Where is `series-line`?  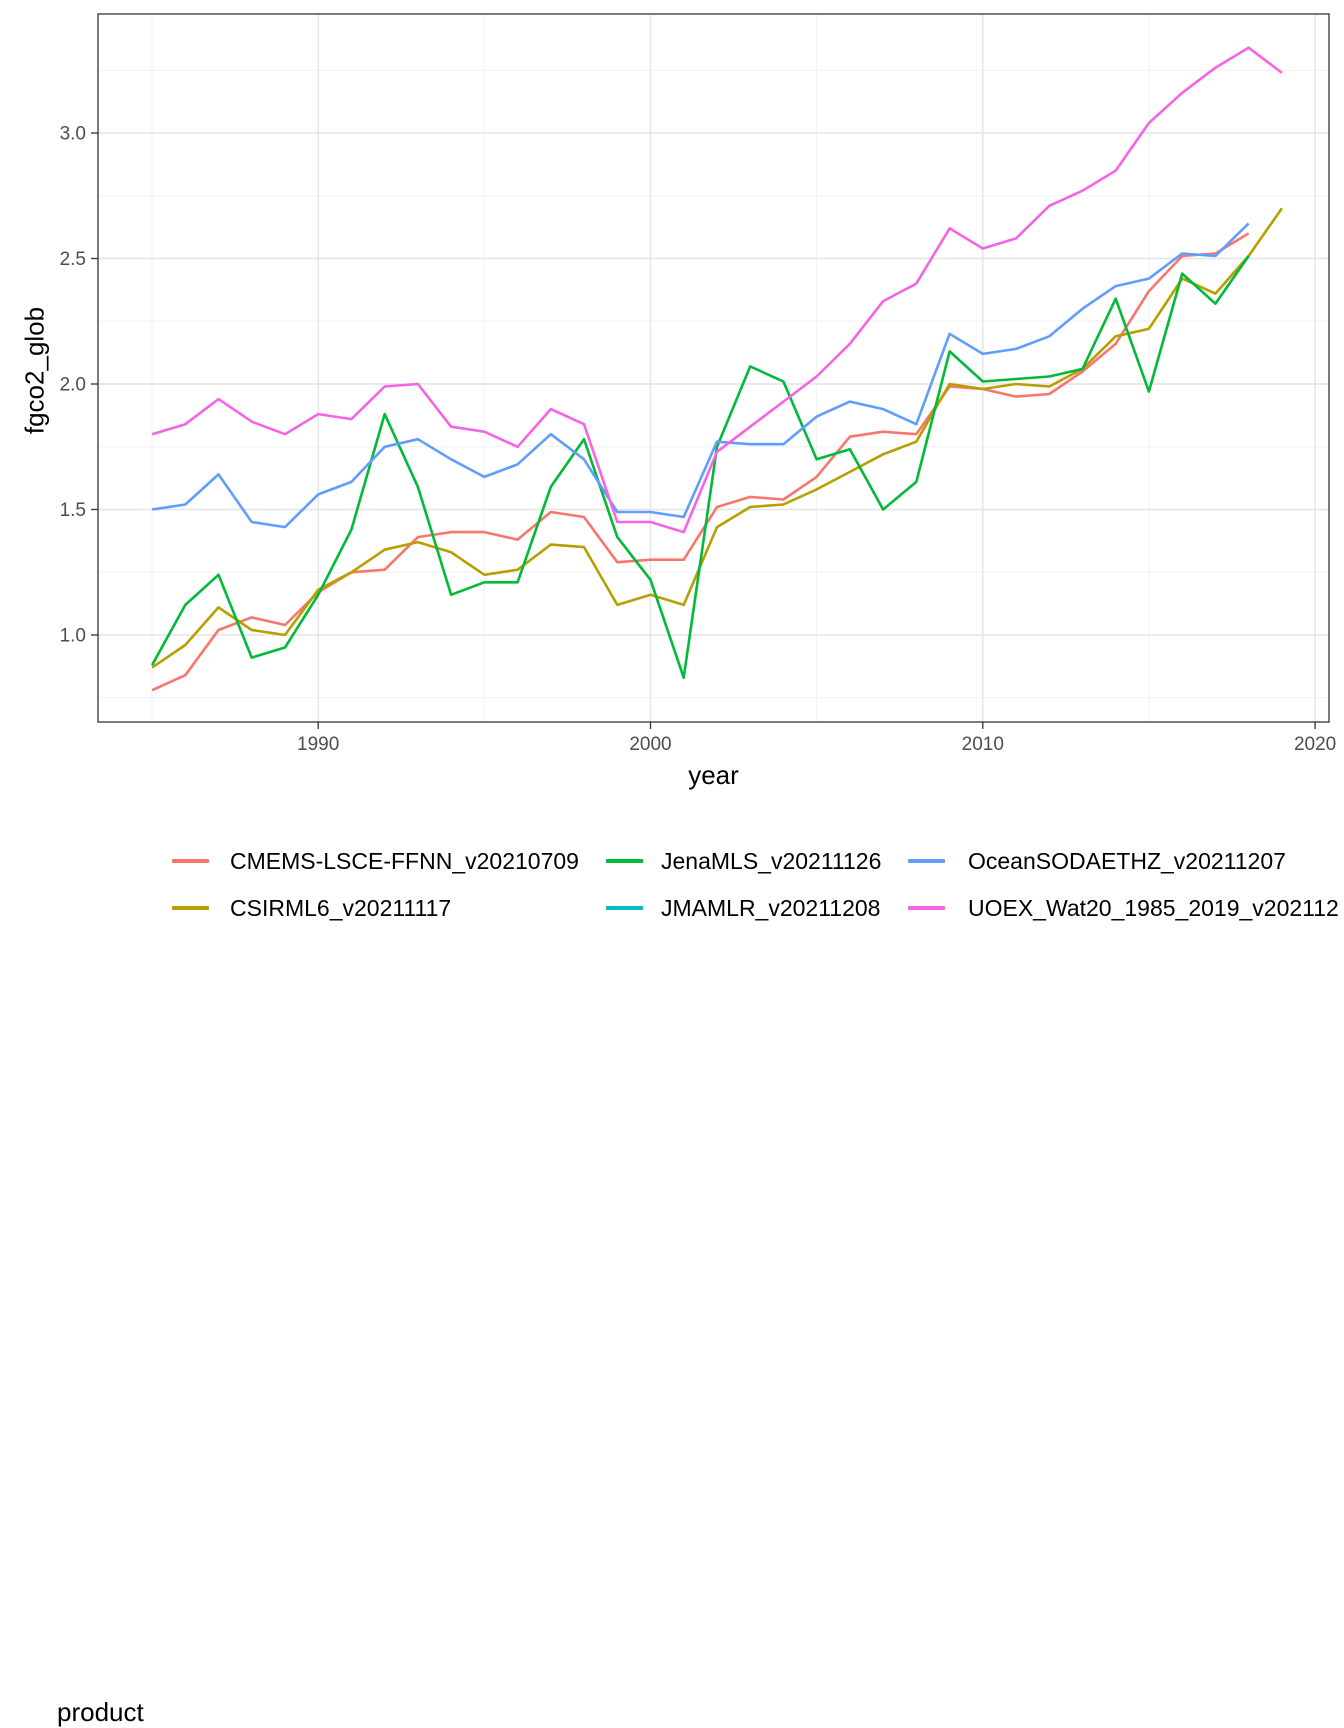
series-line is located at coordinates (700, 375).